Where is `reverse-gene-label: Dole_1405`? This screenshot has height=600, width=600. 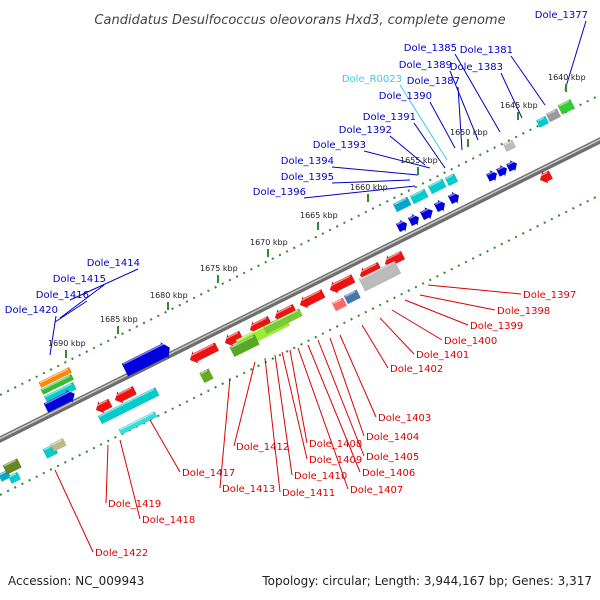 reverse-gene-label: Dole_1405 is located at coordinates (392, 457).